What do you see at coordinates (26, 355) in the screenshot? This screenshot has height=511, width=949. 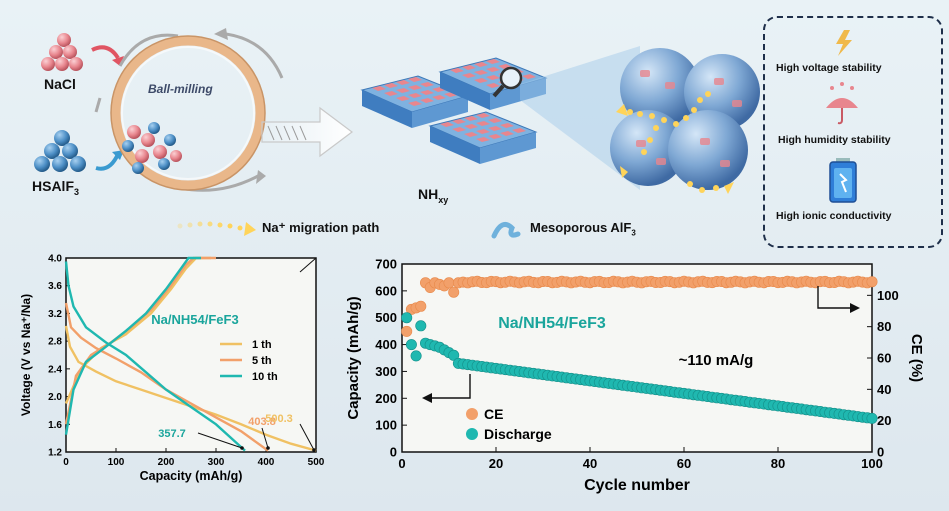 I see `voltage-y-axis-label: Voltage (V vs Na⁺/Na)` at bounding box center [26, 355].